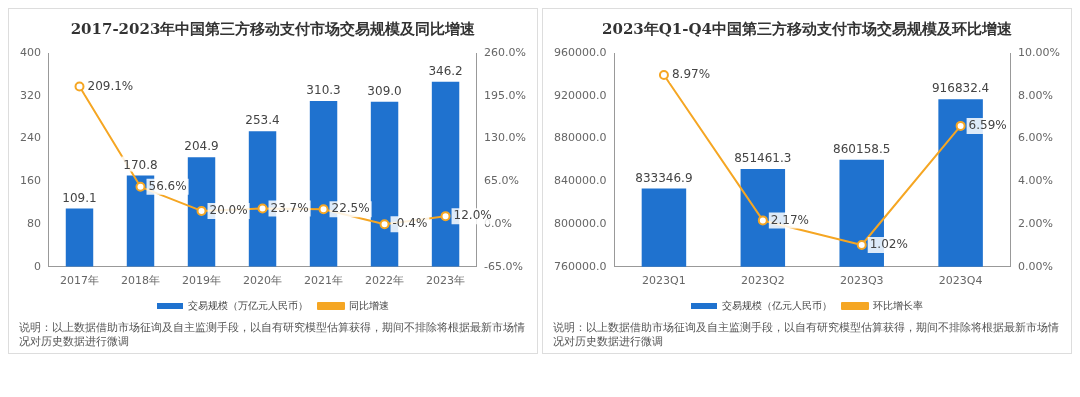 This screenshot has height=397, width=1080. I want to click on legend-label: 交易规模（万亿元人民币）, so click(248, 305).